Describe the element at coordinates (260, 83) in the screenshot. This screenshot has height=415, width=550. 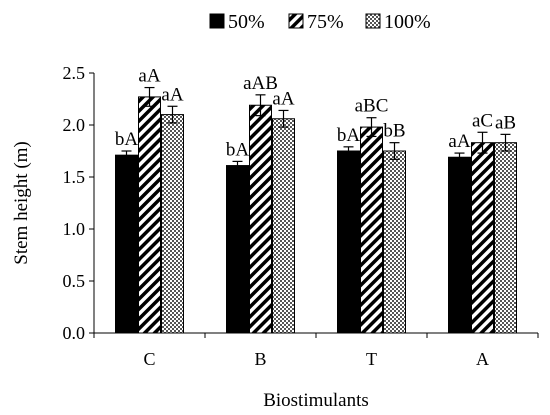
I see `significance-label: aAB` at that location.